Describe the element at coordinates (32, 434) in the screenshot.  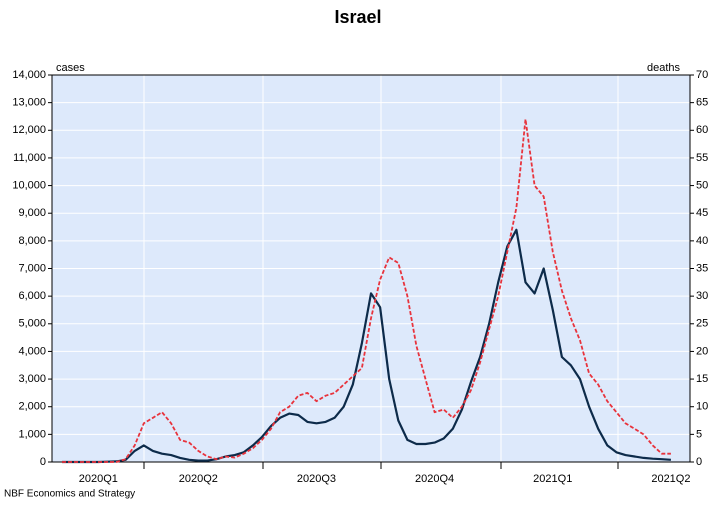
I see `y-tick-label: 1,000` at that location.